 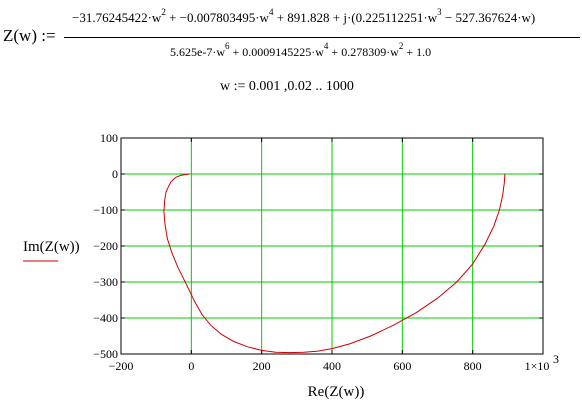 What do you see at coordinates (326, 46) in the screenshot?
I see `denominator-power-2: 4` at bounding box center [326, 46].